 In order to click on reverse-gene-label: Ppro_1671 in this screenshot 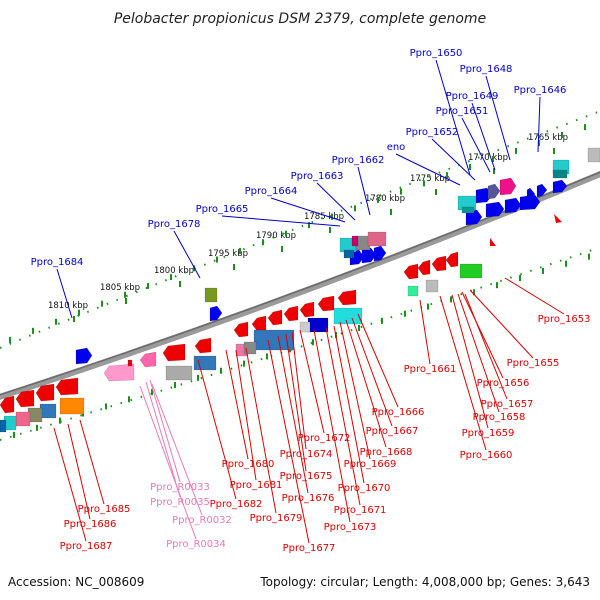, I will do `click(360, 510)`.